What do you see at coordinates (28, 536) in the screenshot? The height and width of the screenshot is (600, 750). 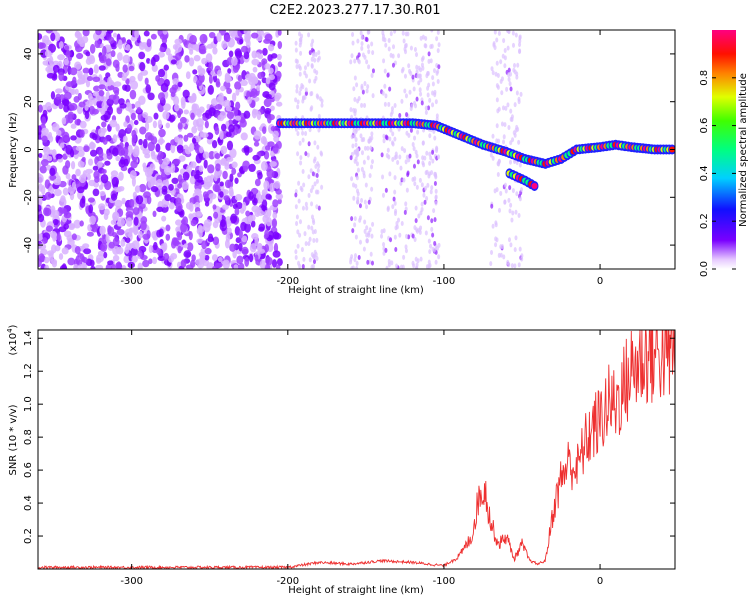 I see `y-tick-label: 0.2` at bounding box center [28, 536].